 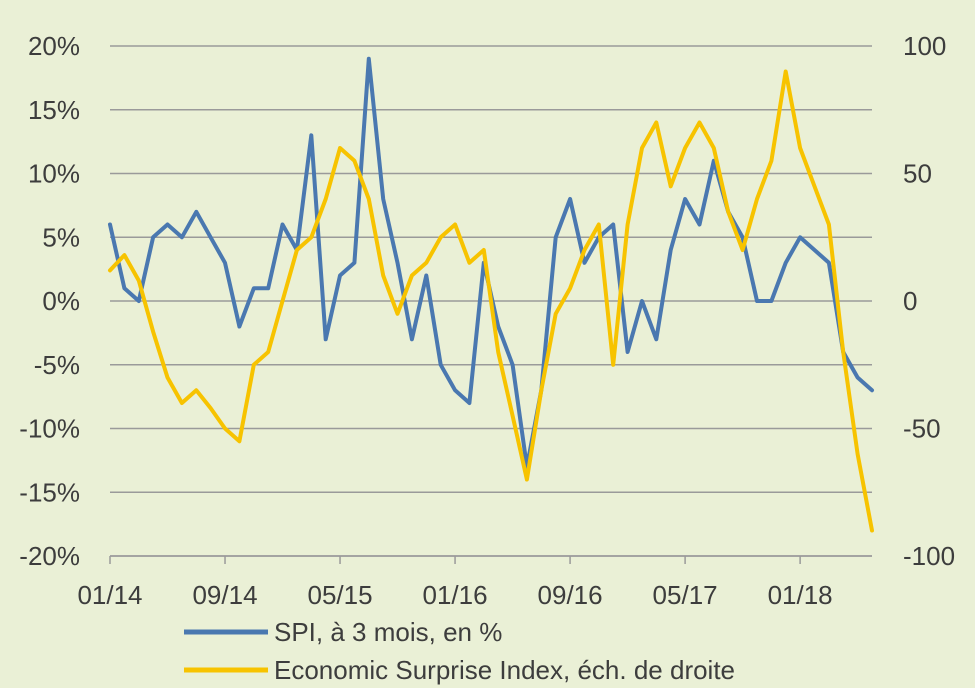 I want to click on y-left-tick-label: -5%, so click(x=57, y=365).